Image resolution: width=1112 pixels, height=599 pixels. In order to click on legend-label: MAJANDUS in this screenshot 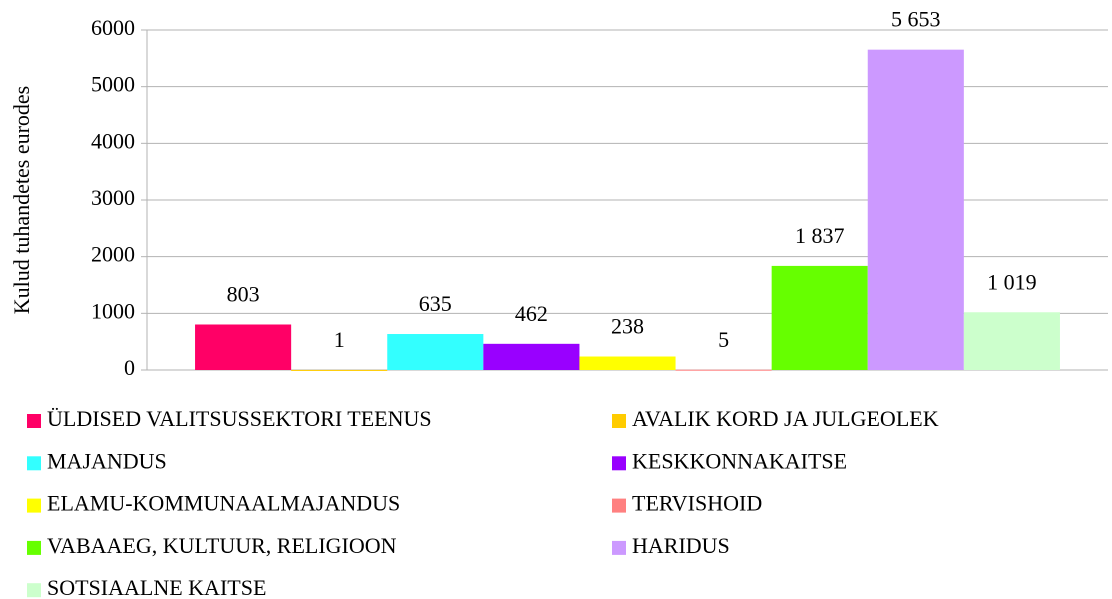, I will do `click(107, 460)`.